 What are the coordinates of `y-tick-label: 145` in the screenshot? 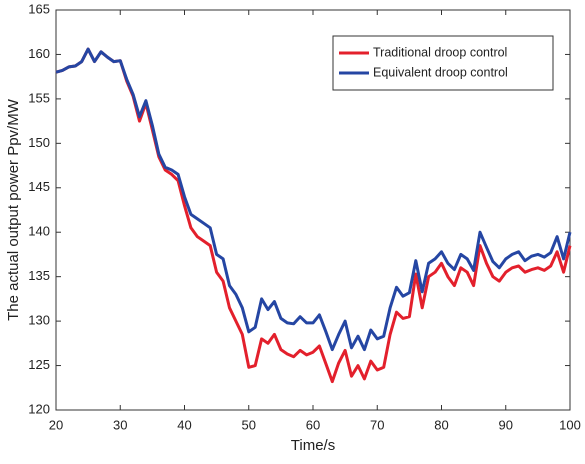 It's located at (39, 186).